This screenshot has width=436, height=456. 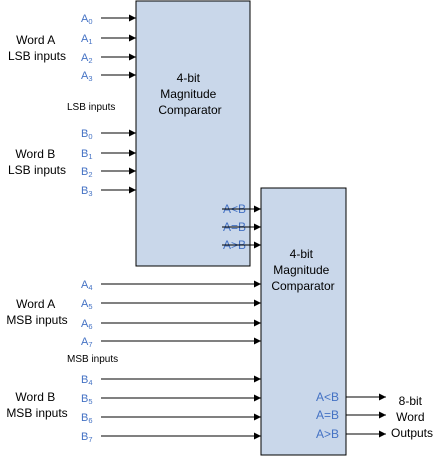 What do you see at coordinates (87, 172) in the screenshot?
I see `pin-label-b2: B2` at bounding box center [87, 172].